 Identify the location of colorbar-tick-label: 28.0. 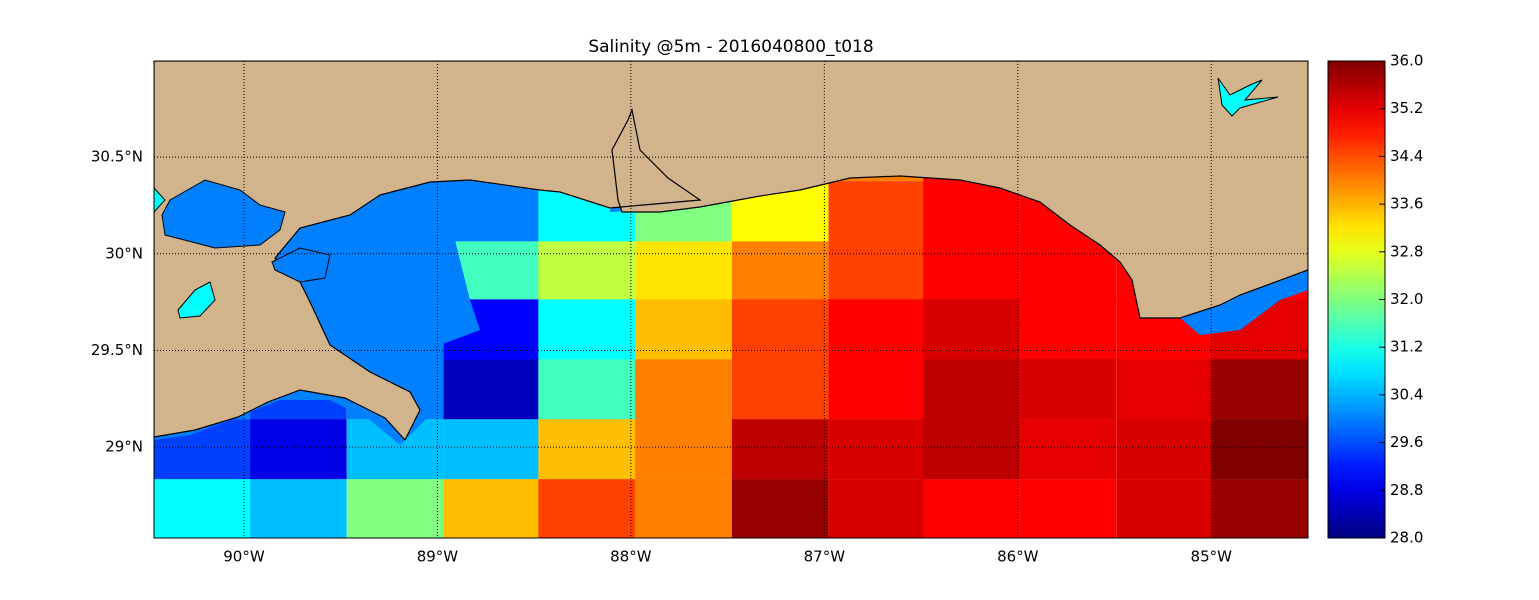
(1406, 538).